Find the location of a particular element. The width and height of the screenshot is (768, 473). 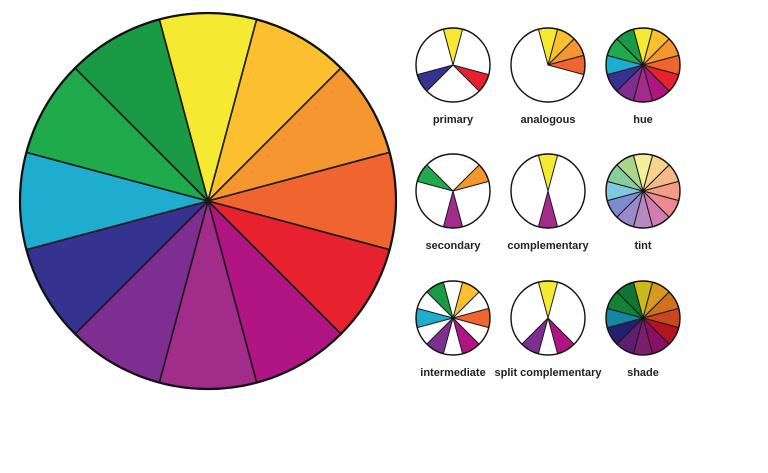

scheme-complementary-rim is located at coordinates (548, 191).